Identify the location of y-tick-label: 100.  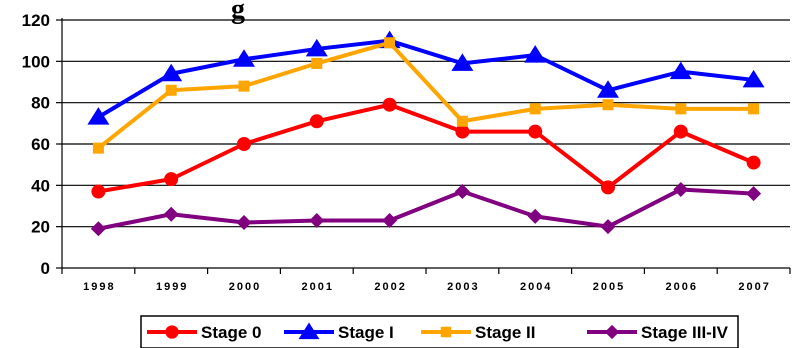
(36, 61).